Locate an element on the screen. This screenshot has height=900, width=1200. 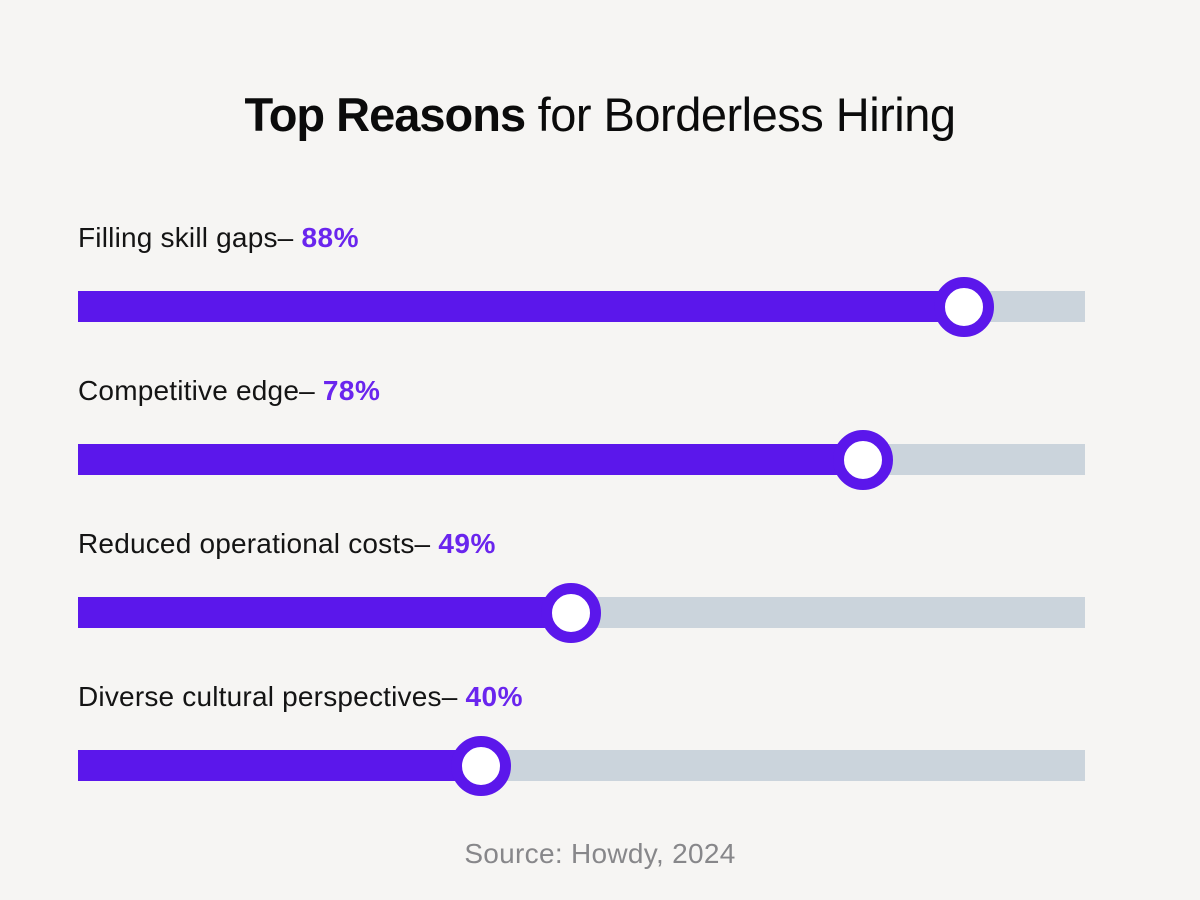
row-value: 49% is located at coordinates (467, 544).